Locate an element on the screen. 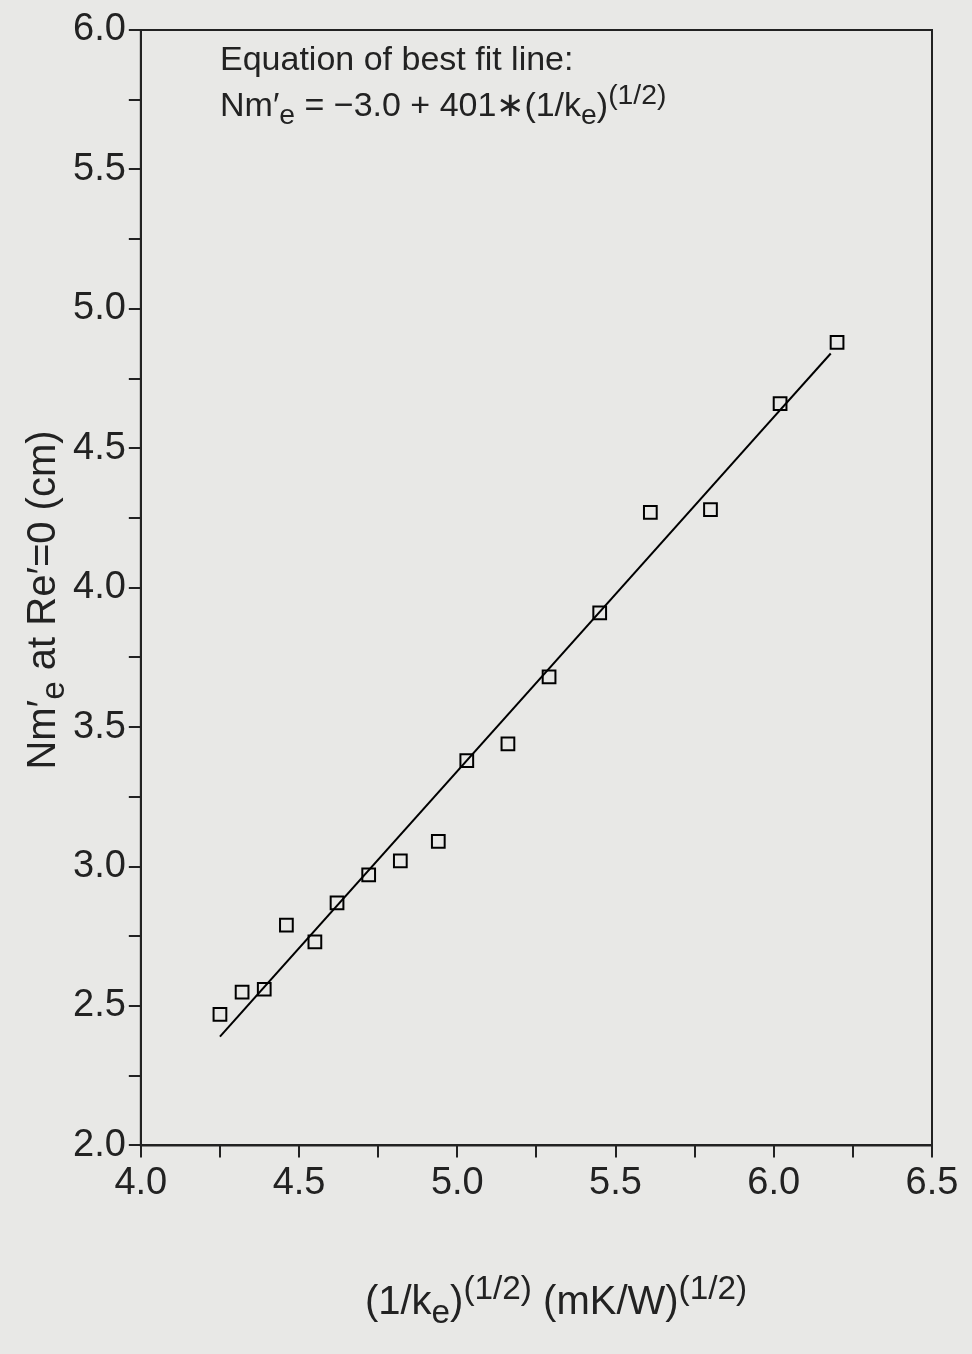  annotation: Nm′$_{e}$ = −3.0 + 401∗(1/k$_{e}$)$^{(1/2)}$ is located at coordinates (443, 105).